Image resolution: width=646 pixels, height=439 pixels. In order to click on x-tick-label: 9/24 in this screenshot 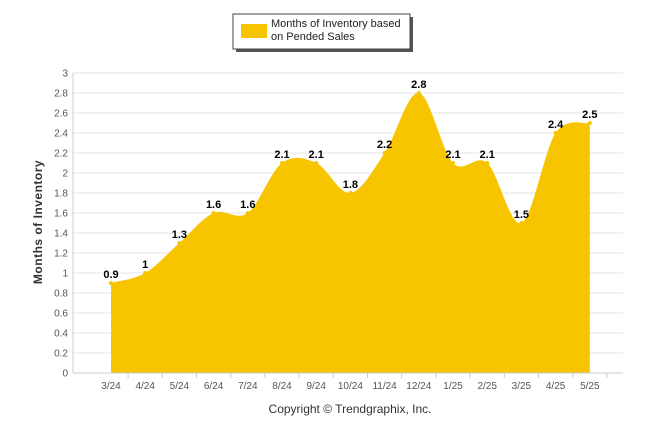, I will do `click(316, 386)`.